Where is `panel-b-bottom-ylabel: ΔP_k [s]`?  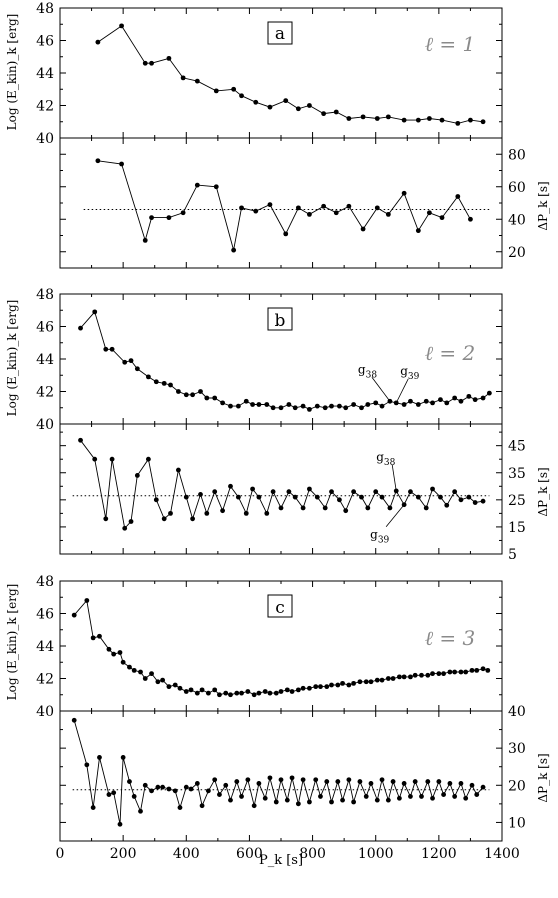 panel-b-bottom-ylabel: ΔP_k [s] is located at coordinates (543, 491).